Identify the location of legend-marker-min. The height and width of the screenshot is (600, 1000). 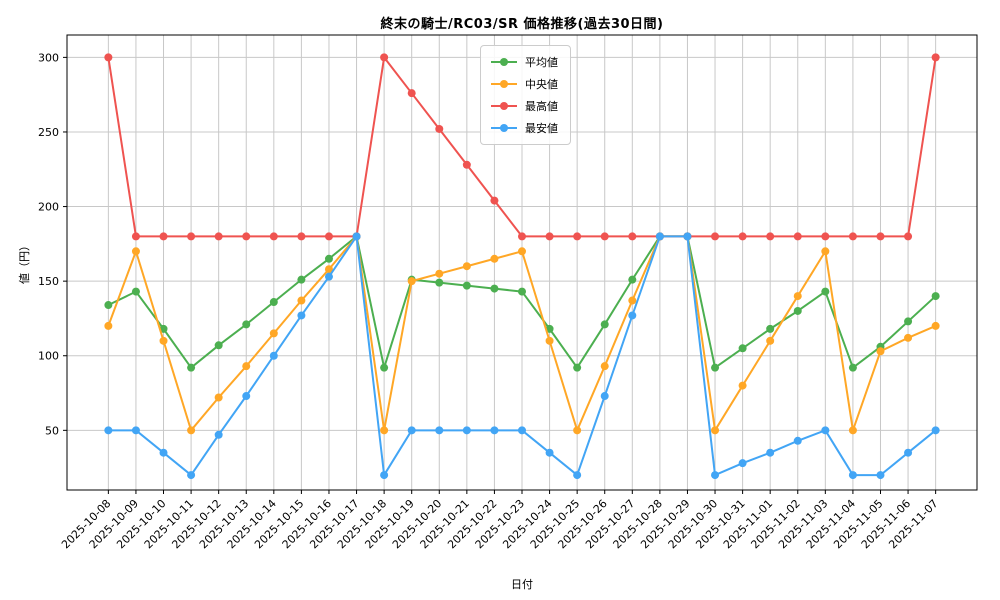
(504, 128).